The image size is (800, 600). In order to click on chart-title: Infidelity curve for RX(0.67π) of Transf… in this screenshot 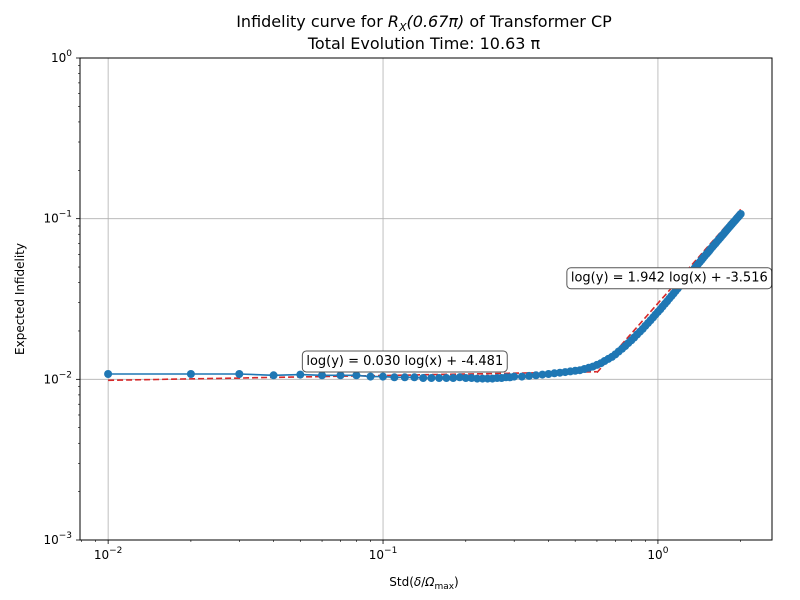, I will do `click(424, 23)`.